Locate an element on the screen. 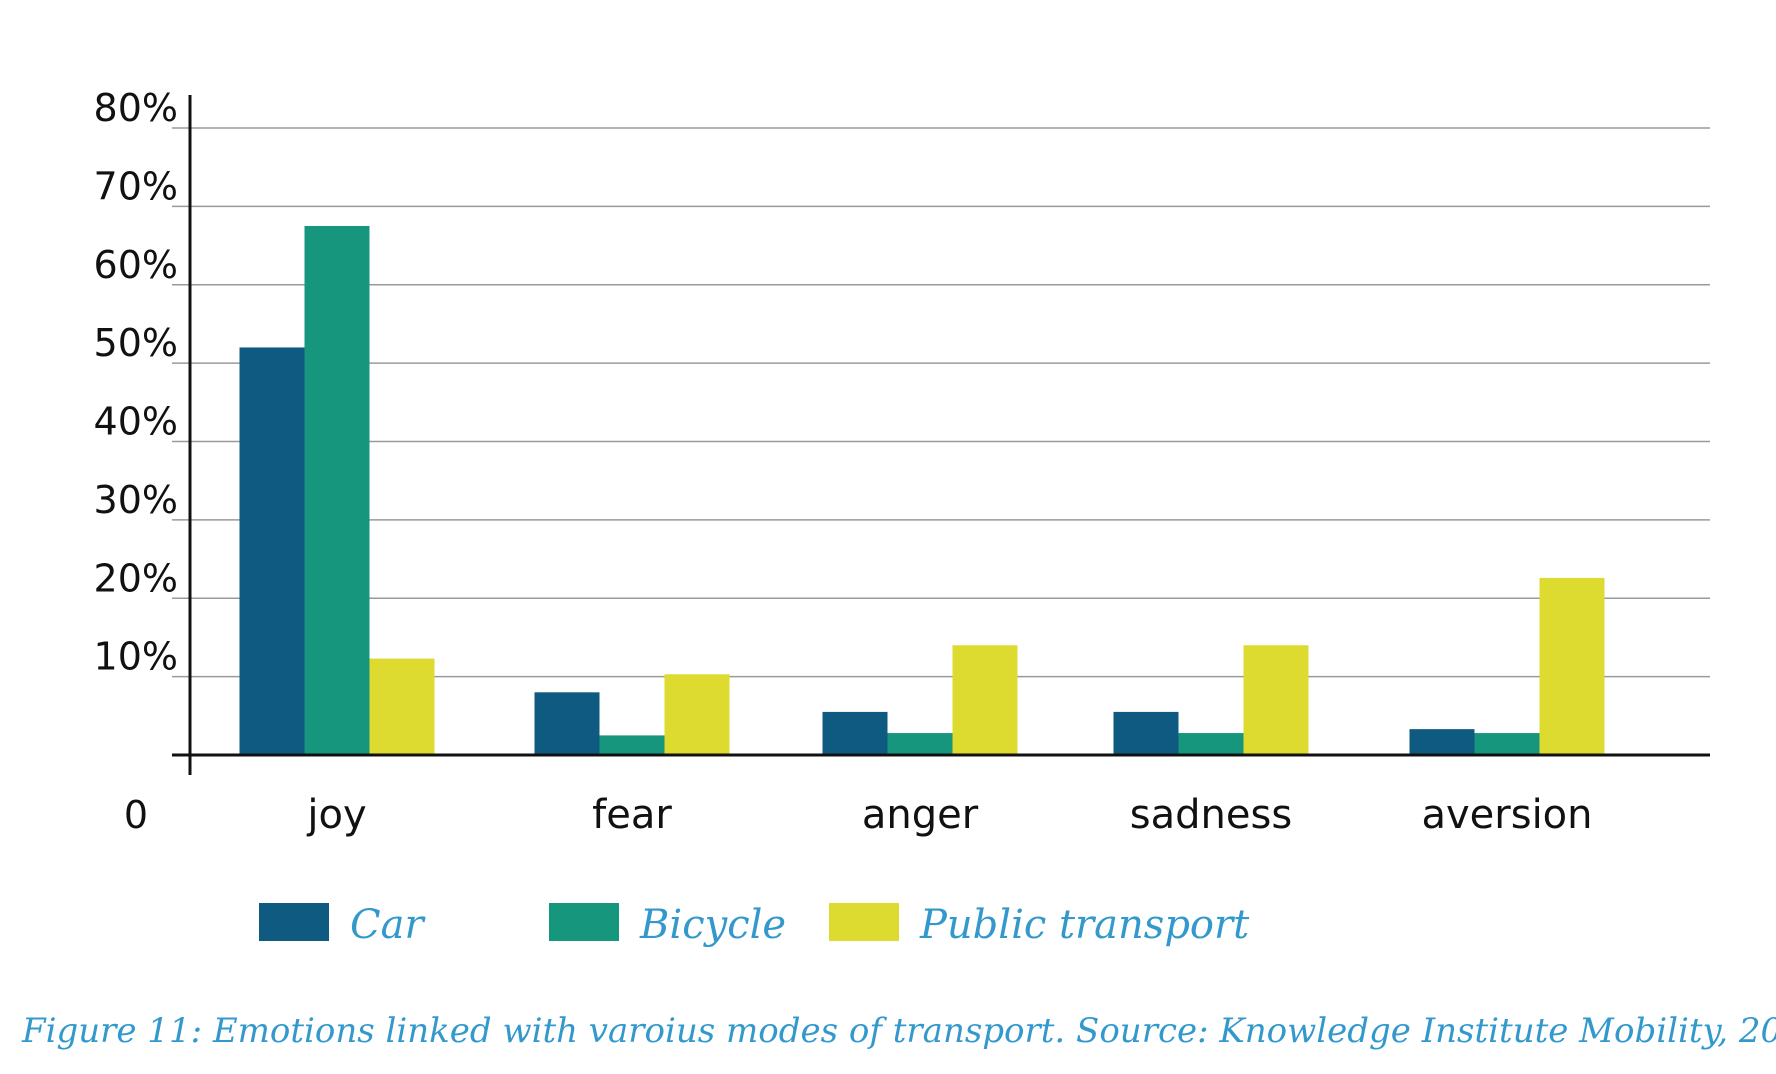 The width and height of the screenshot is (1776, 1074). legend-item: Public transport is located at coordinates (1039, 925).